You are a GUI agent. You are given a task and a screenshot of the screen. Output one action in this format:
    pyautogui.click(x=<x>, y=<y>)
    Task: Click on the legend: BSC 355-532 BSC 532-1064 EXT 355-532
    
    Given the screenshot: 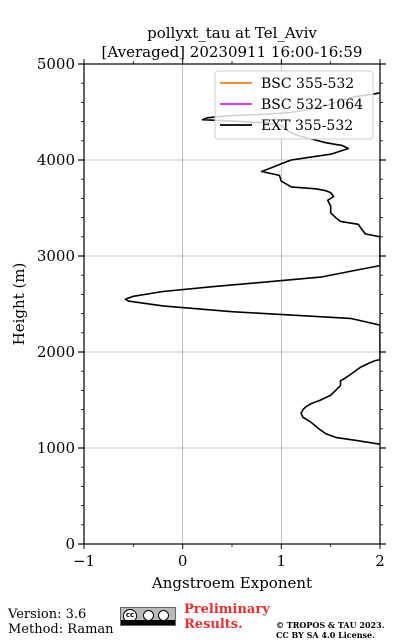 What is the action you would take?
    pyautogui.click(x=294, y=105)
    